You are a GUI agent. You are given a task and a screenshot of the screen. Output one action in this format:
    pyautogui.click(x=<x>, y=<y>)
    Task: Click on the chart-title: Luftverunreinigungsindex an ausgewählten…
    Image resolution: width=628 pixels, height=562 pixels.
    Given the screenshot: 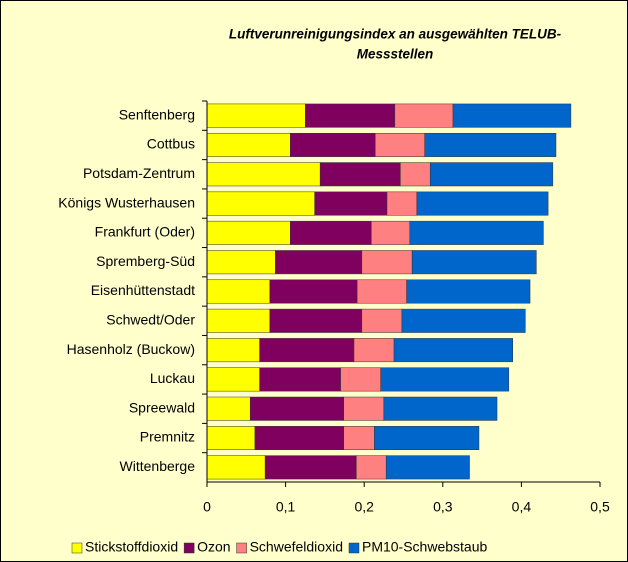 What is the action you would take?
    pyautogui.click(x=395, y=34)
    